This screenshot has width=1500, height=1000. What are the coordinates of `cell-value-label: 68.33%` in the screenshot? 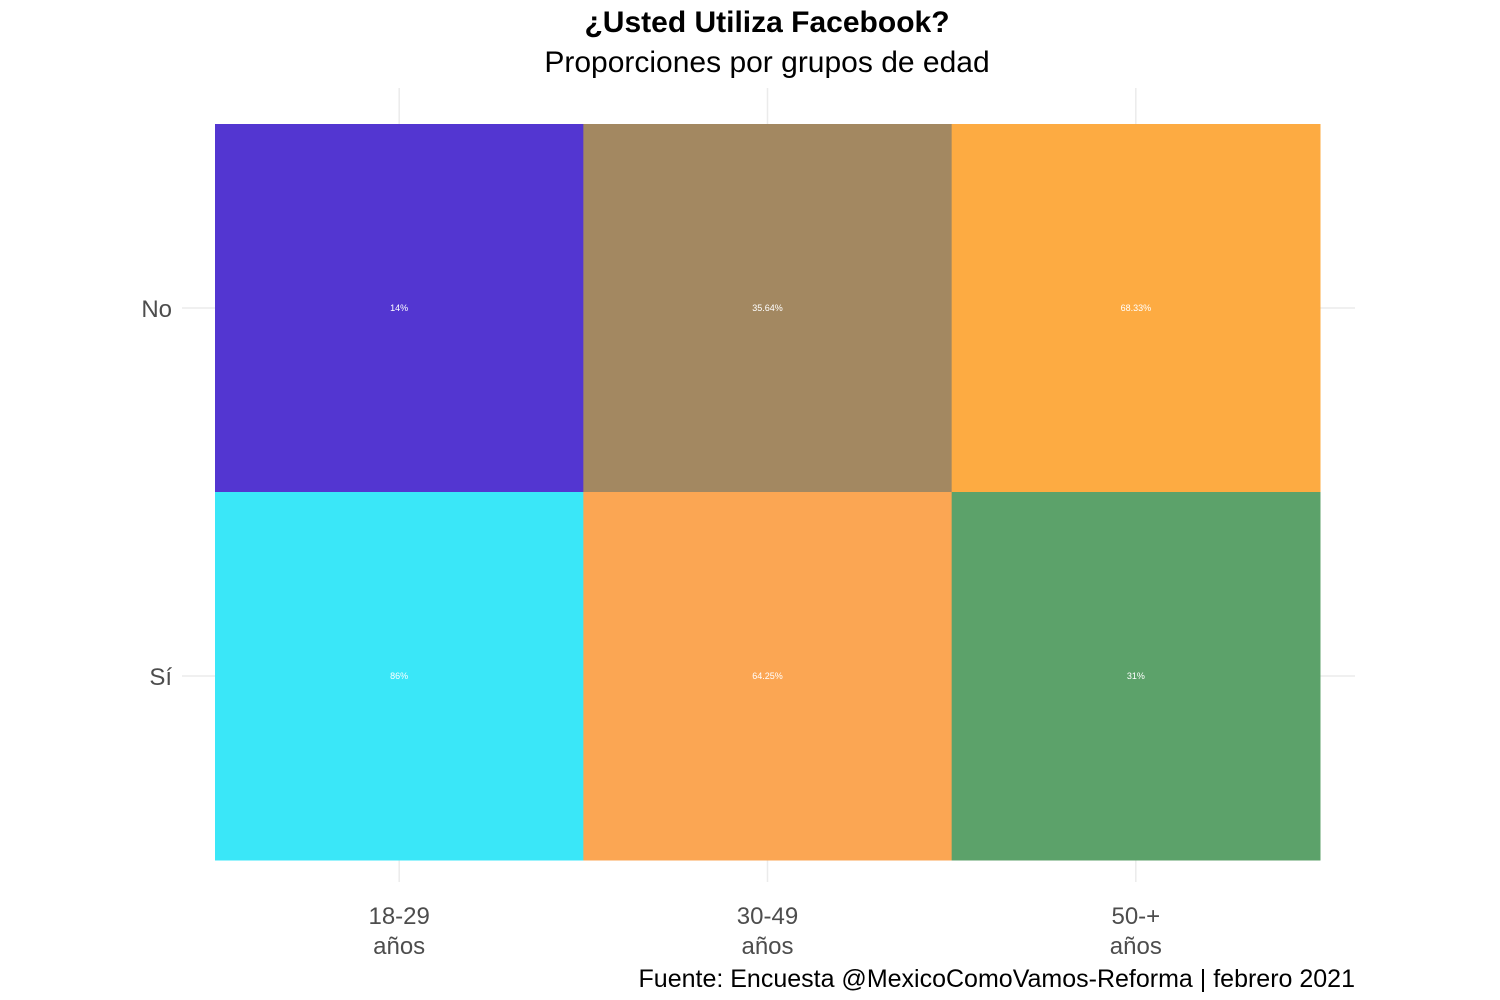 It's located at (1136, 308).